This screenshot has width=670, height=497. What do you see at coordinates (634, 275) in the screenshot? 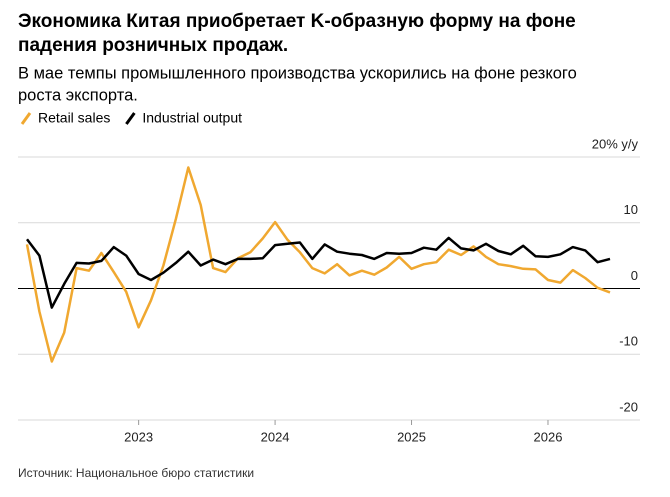
I see `y-tick-label: 0` at bounding box center [634, 275].